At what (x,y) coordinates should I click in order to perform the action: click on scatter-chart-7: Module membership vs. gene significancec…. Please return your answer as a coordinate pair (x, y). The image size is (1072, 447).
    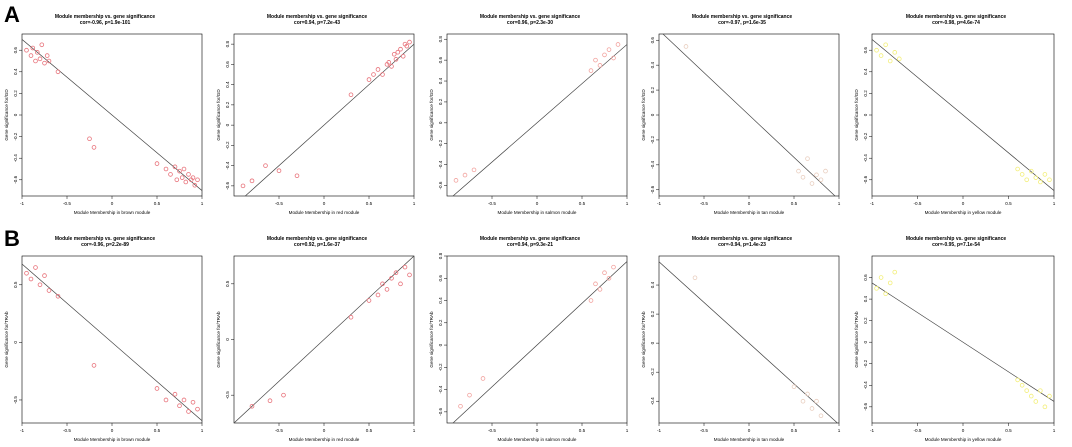
    Looking at the image, I should click on (316, 339).